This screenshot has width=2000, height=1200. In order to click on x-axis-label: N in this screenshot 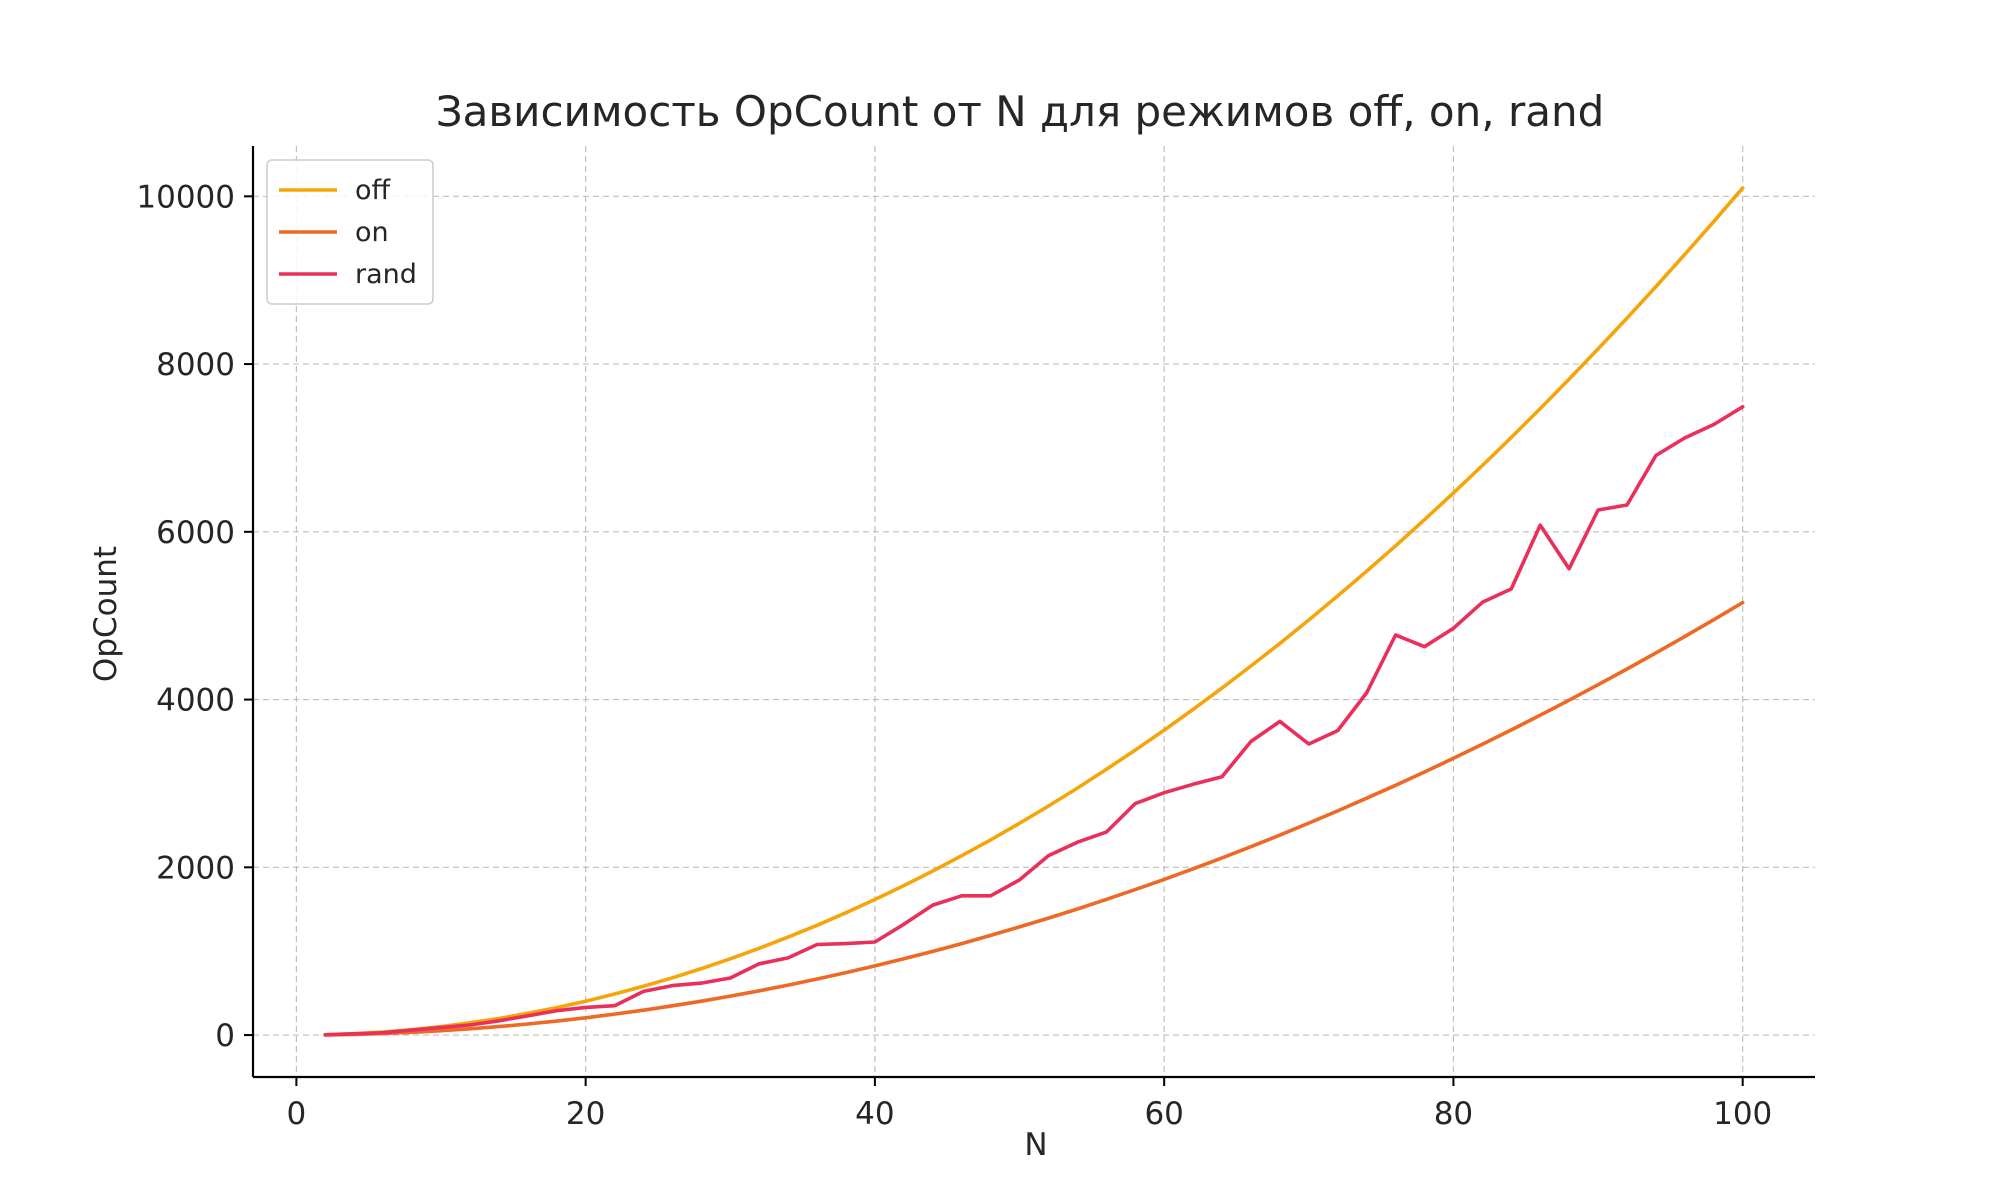, I will do `click(1035, 1145)`.